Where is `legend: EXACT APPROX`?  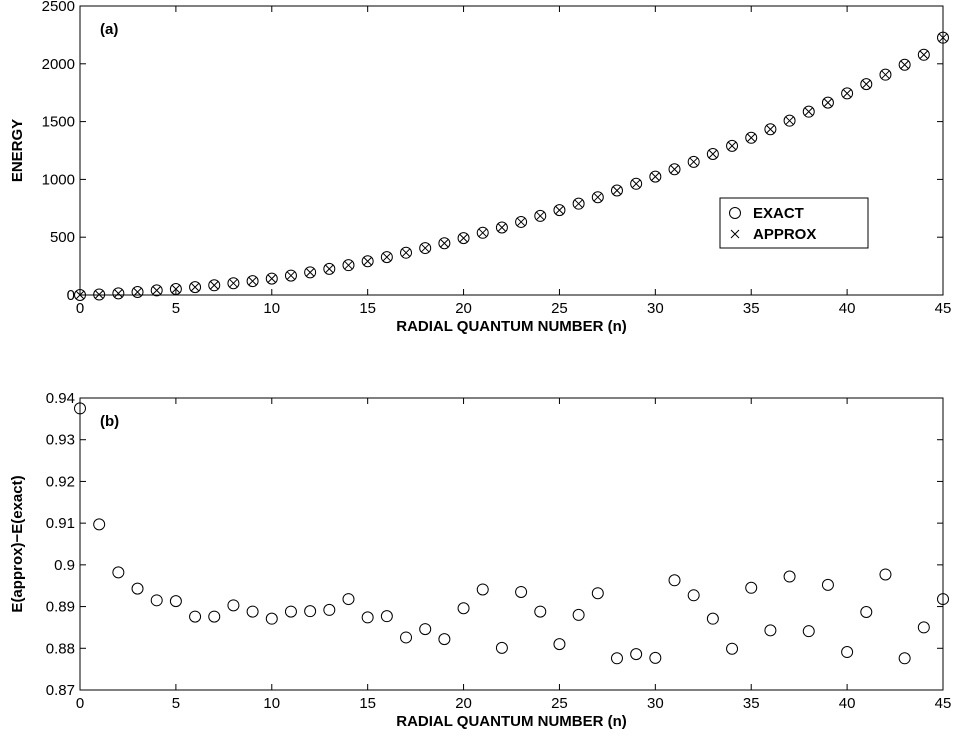 legend: EXACT APPROX is located at coordinates (794, 223).